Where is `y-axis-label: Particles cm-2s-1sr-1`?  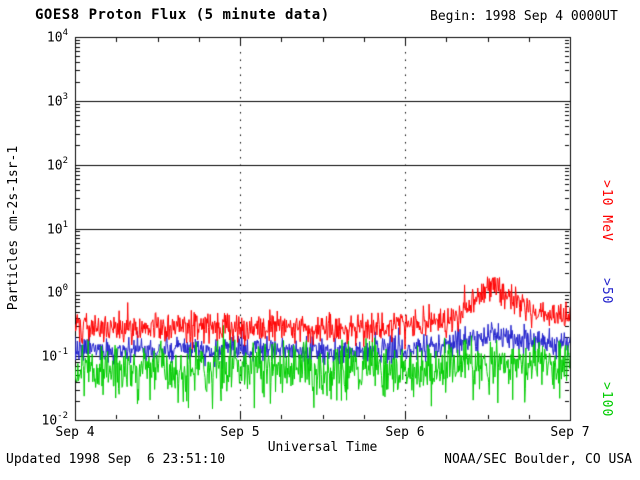
y-axis-label: Particles cm-2s-1sr-1 is located at coordinates (13, 228).